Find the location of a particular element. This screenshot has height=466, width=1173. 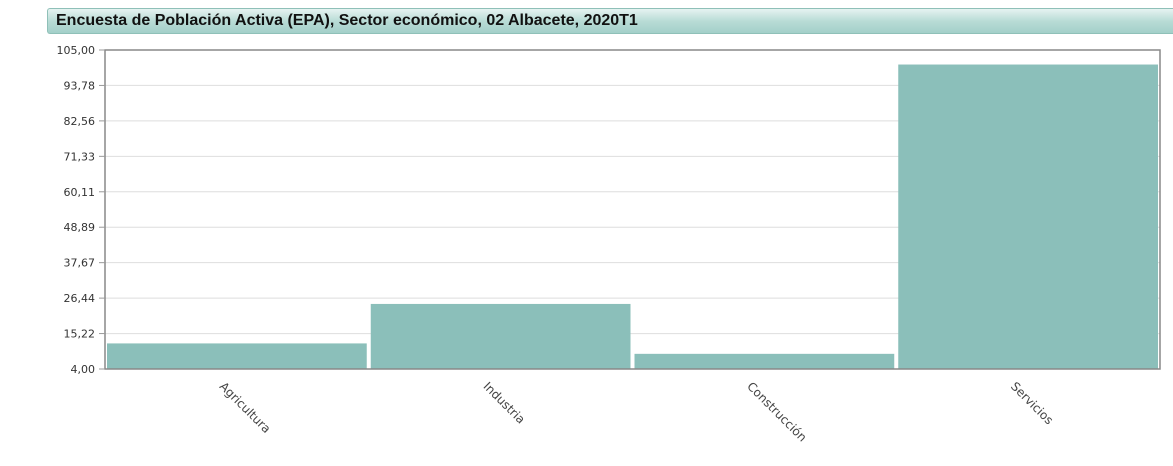

bar-construcción is located at coordinates (764, 361).